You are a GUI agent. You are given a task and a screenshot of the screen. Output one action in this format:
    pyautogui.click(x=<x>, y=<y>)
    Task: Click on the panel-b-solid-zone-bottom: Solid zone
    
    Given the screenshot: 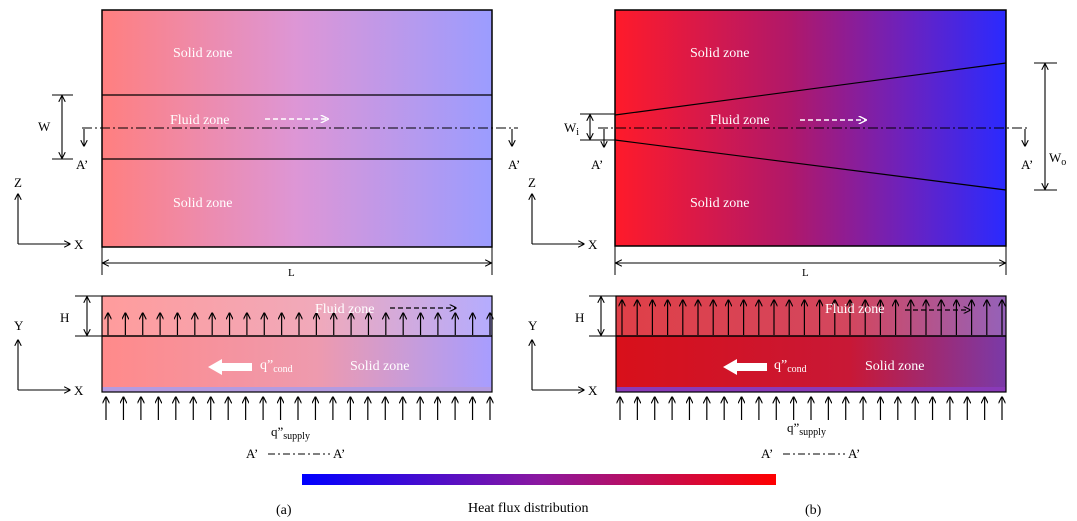 What is the action you would take?
    pyautogui.click(x=720, y=203)
    